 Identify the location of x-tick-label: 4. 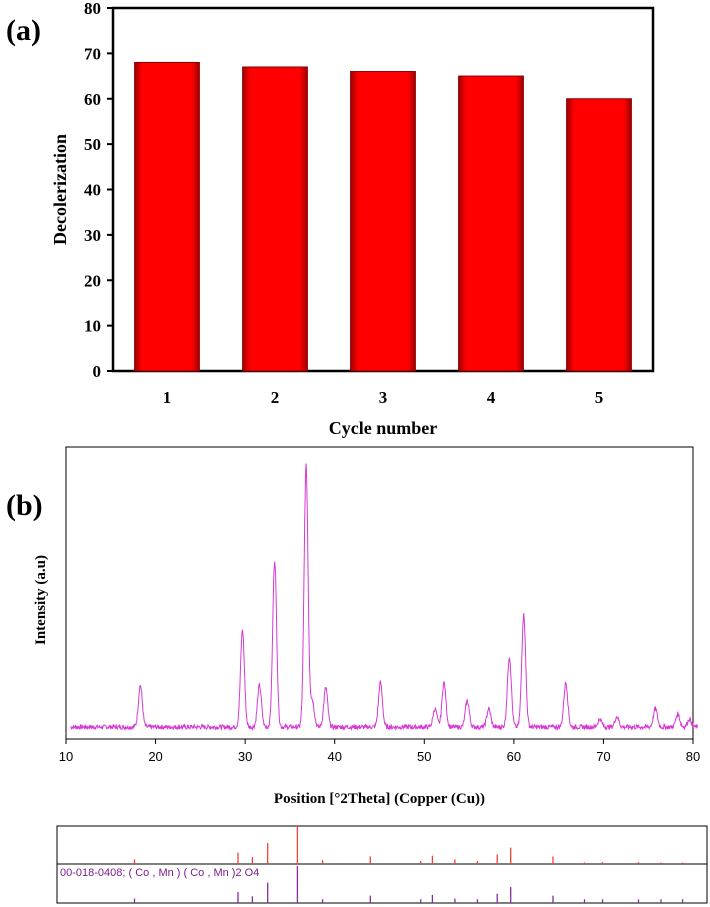
(491, 397).